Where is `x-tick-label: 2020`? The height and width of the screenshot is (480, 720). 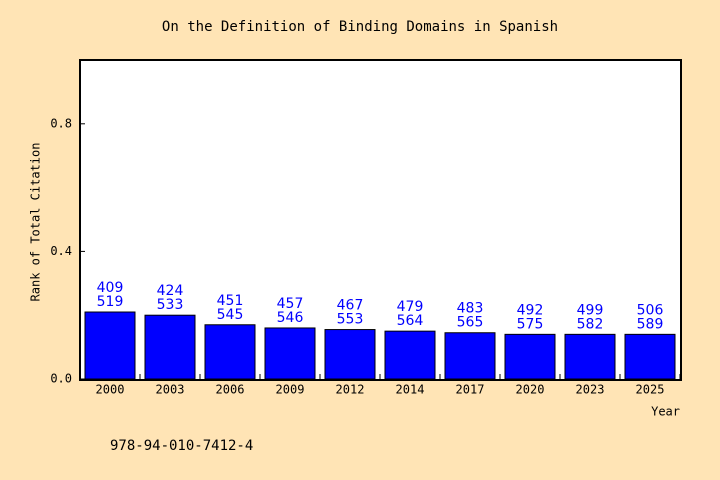 x-tick-label: 2020 is located at coordinates (530, 390).